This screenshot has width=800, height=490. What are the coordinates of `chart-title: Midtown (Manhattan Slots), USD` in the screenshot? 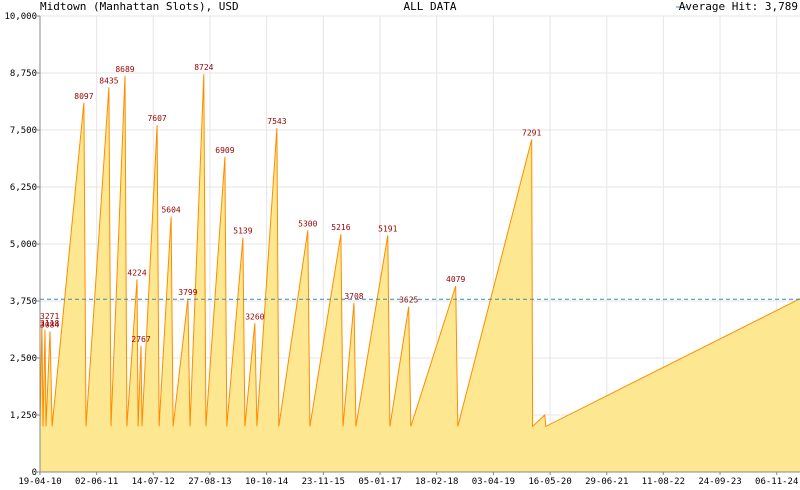 It's located at (139, 6).